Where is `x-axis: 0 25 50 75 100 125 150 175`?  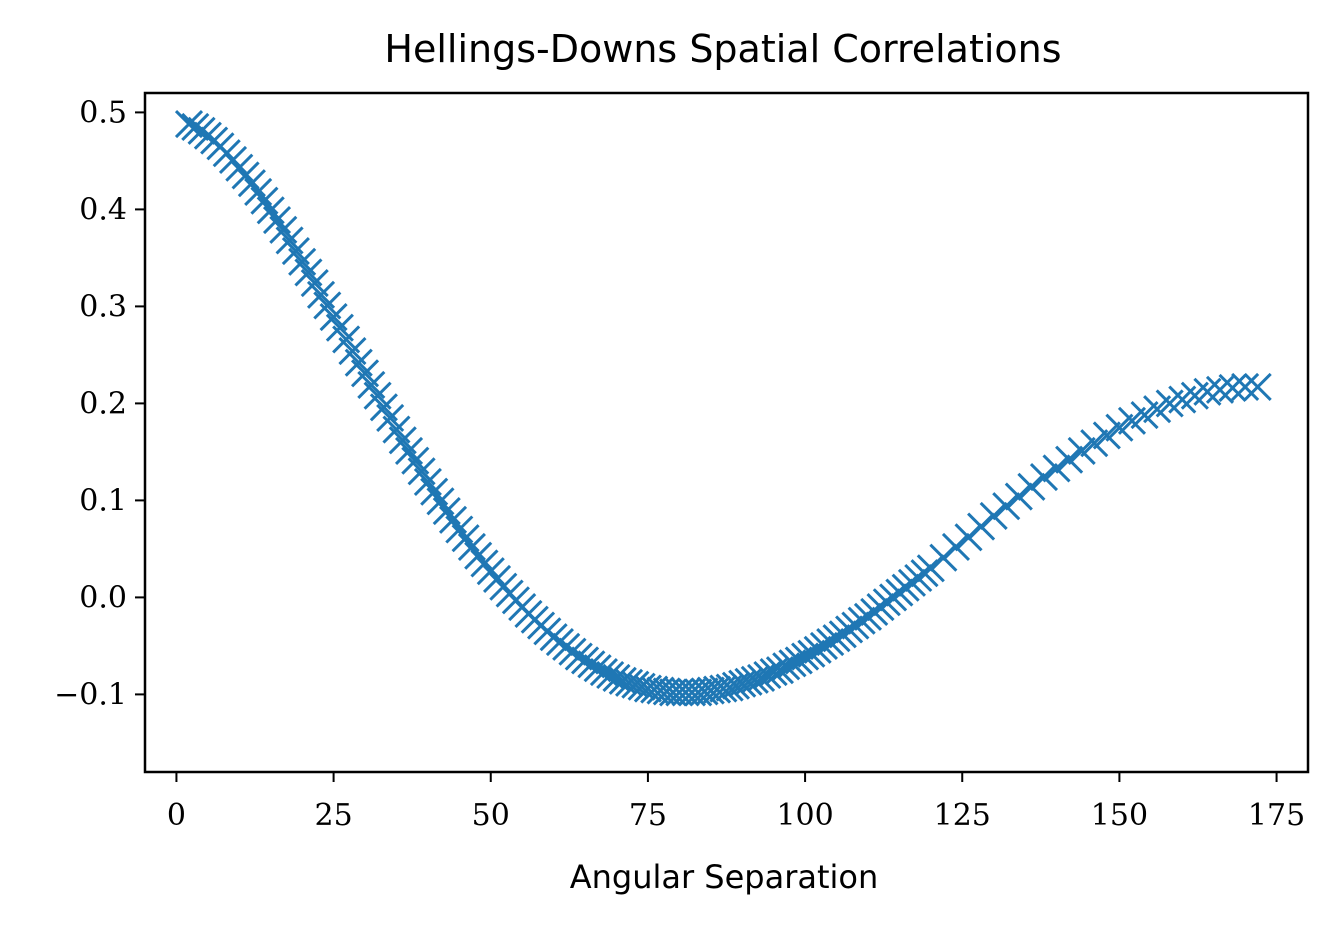
x-axis: 0 25 50 75 100 125 150 175 is located at coordinates (736, 802).